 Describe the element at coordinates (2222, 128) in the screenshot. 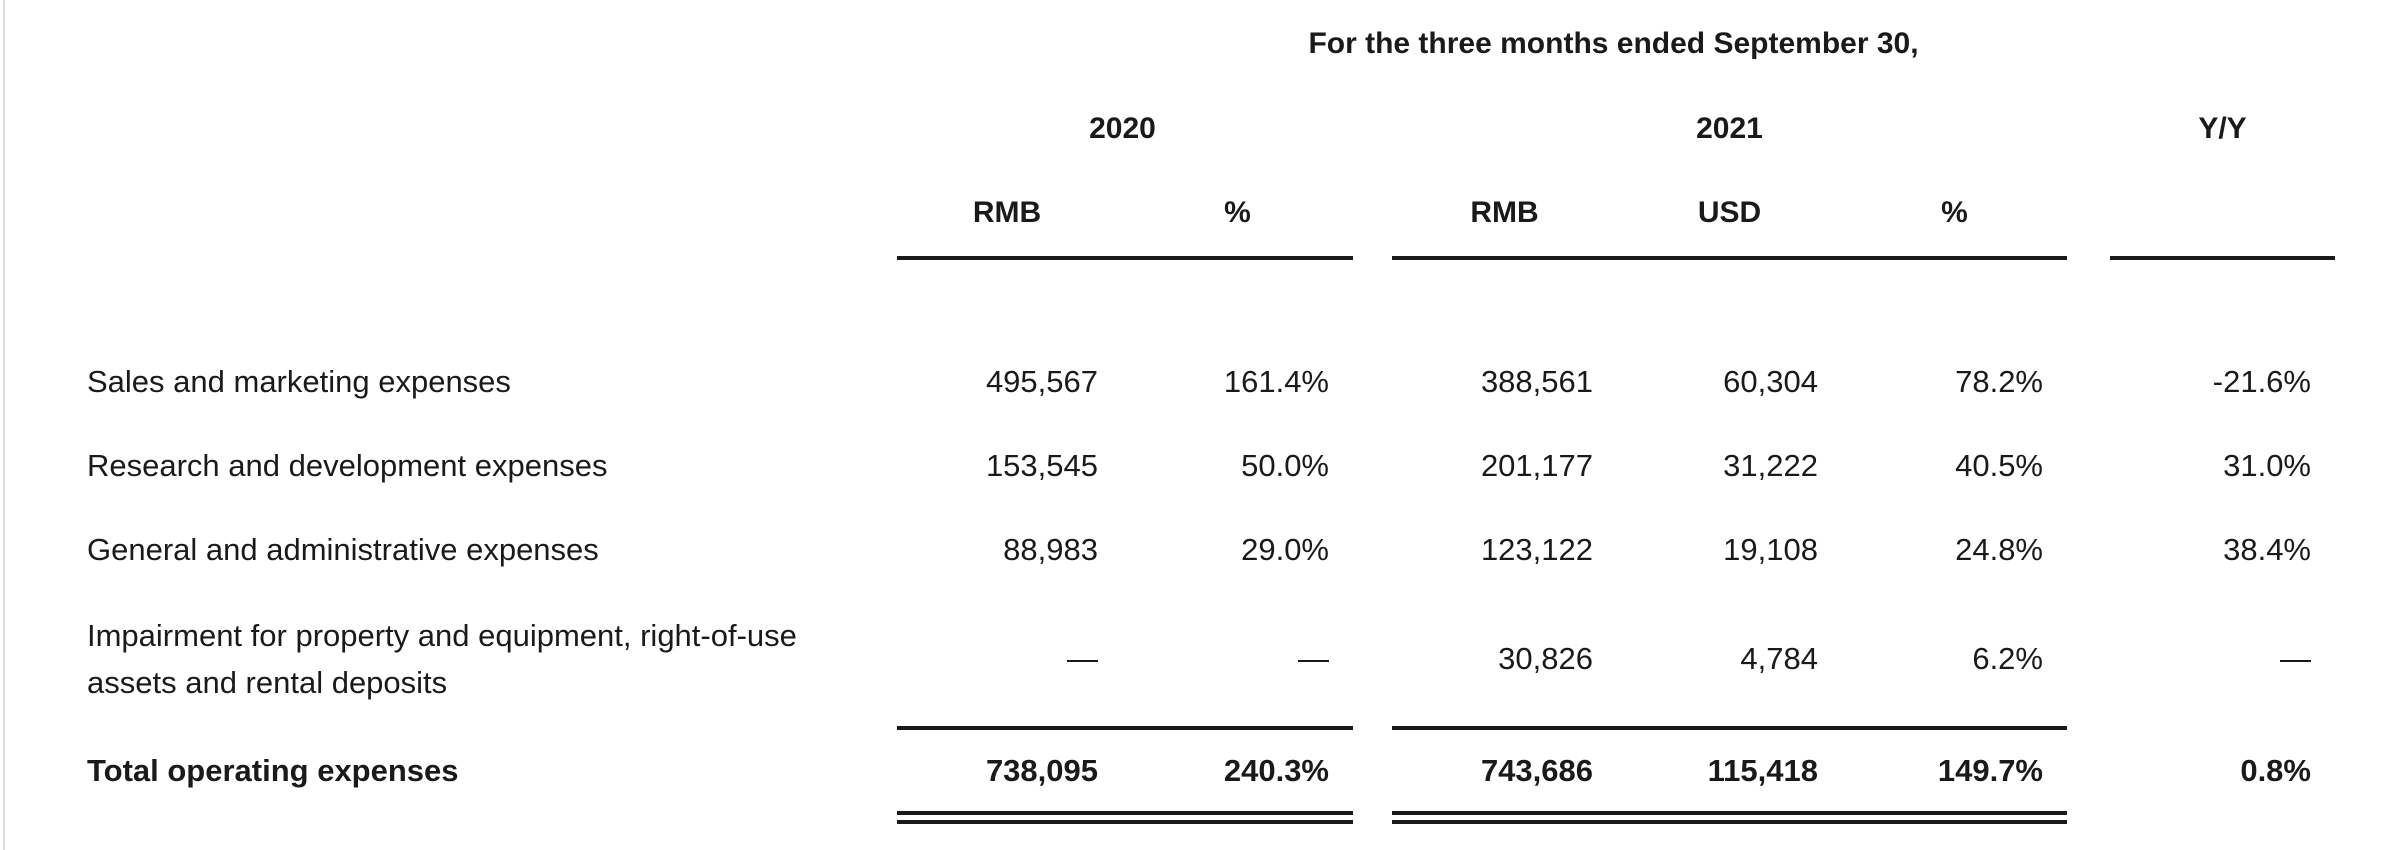

I see `yy-header: Y/Y` at that location.